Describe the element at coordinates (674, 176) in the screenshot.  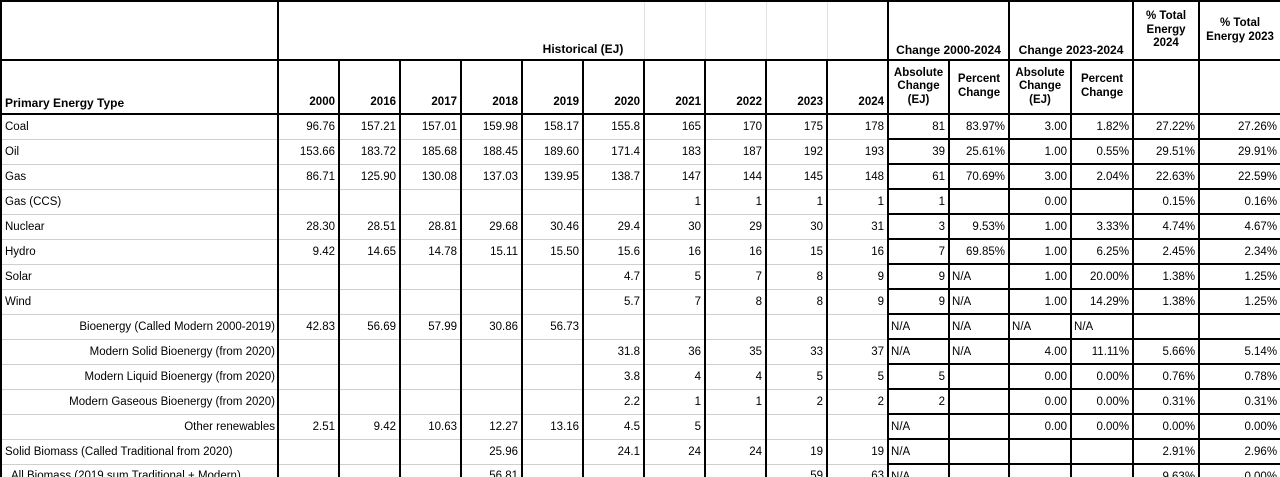
I see `table-cell: 147` at that location.